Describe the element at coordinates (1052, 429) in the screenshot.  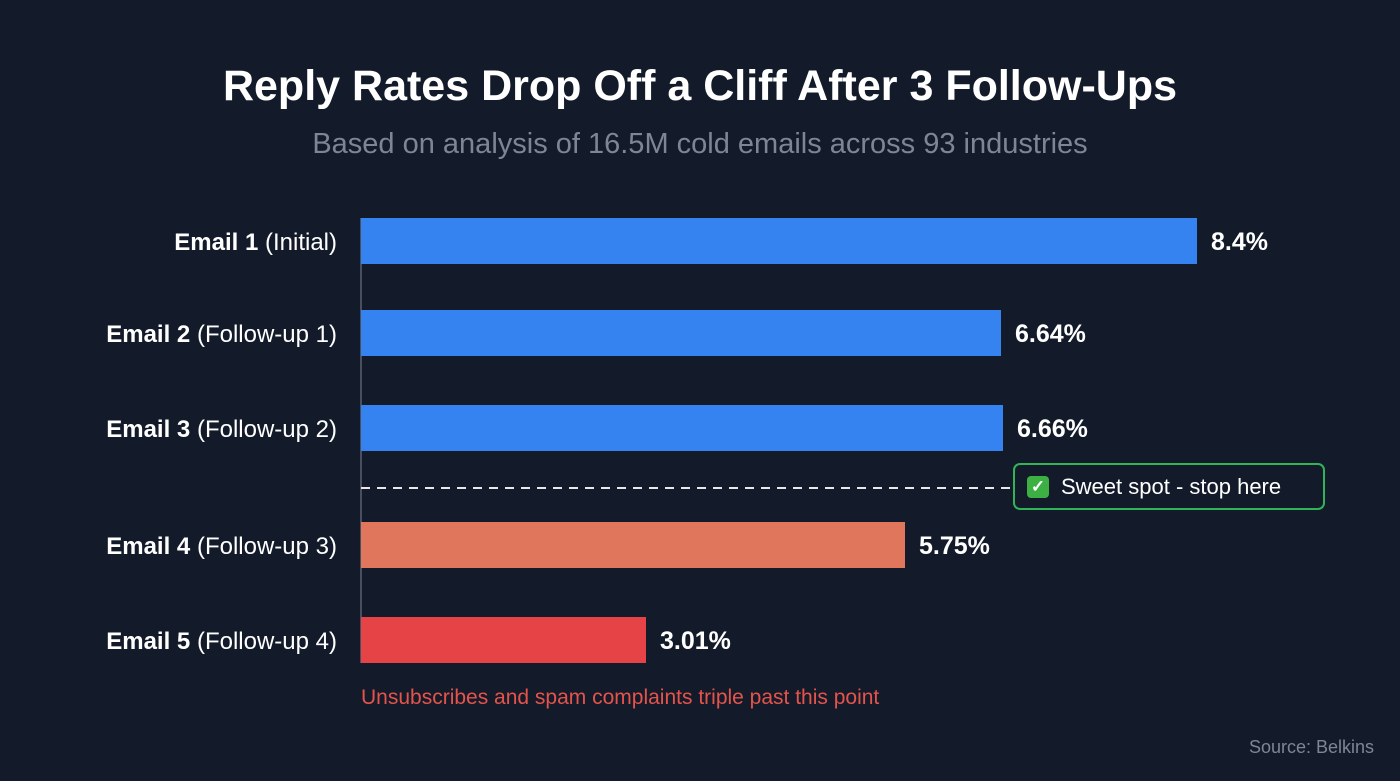
I see `value-label: 6.66%` at that location.